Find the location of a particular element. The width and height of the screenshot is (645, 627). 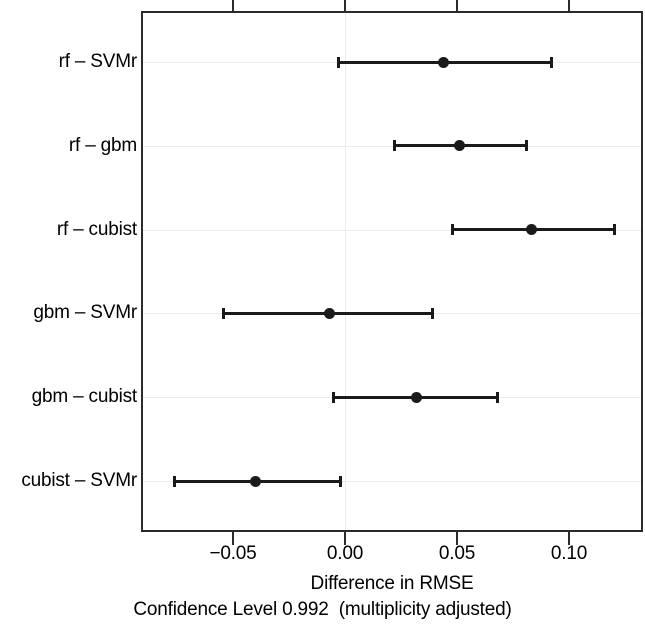

y-axis-category-label: rf – cubist is located at coordinates (96, 229).